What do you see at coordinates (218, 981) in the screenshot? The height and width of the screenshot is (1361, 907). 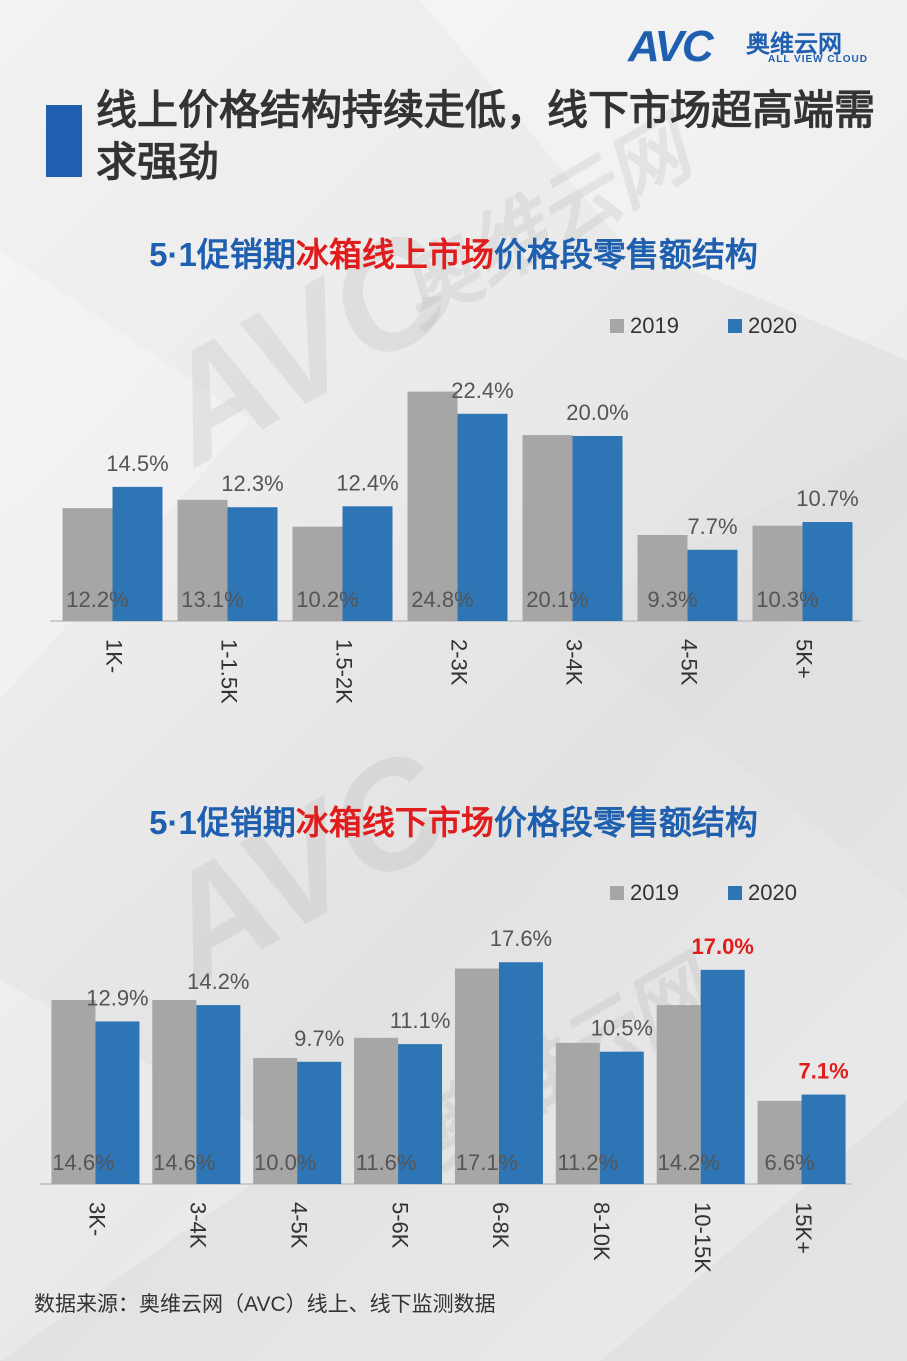 I see `data-label-2020: 14.2%` at bounding box center [218, 981].